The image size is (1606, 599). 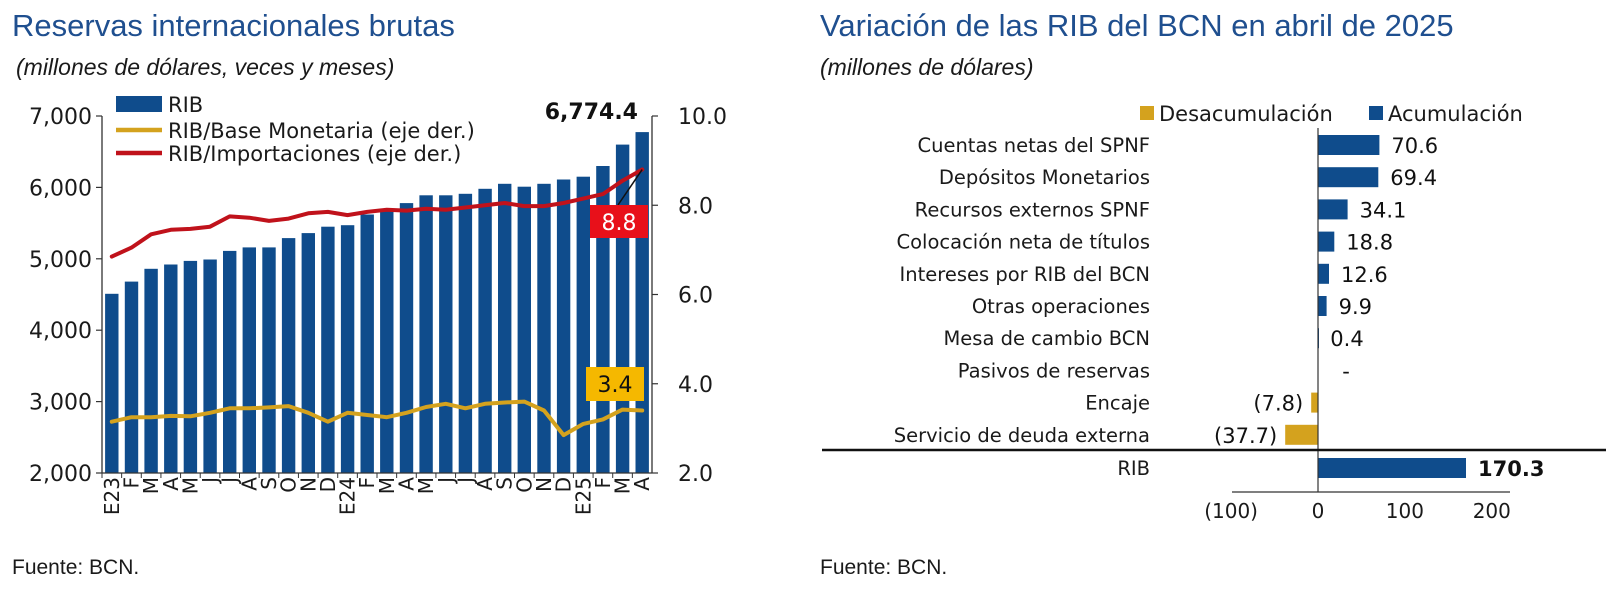 What do you see at coordinates (1369, 243) in the screenshot?
I see `value-label: 18.8` at bounding box center [1369, 243].